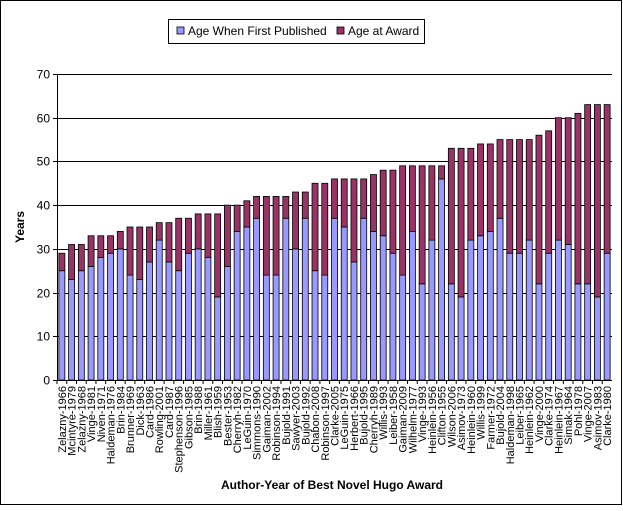 The height and width of the screenshot is (511, 623). I want to click on x-tick-label: Haldeman-1998, so click(511, 425).